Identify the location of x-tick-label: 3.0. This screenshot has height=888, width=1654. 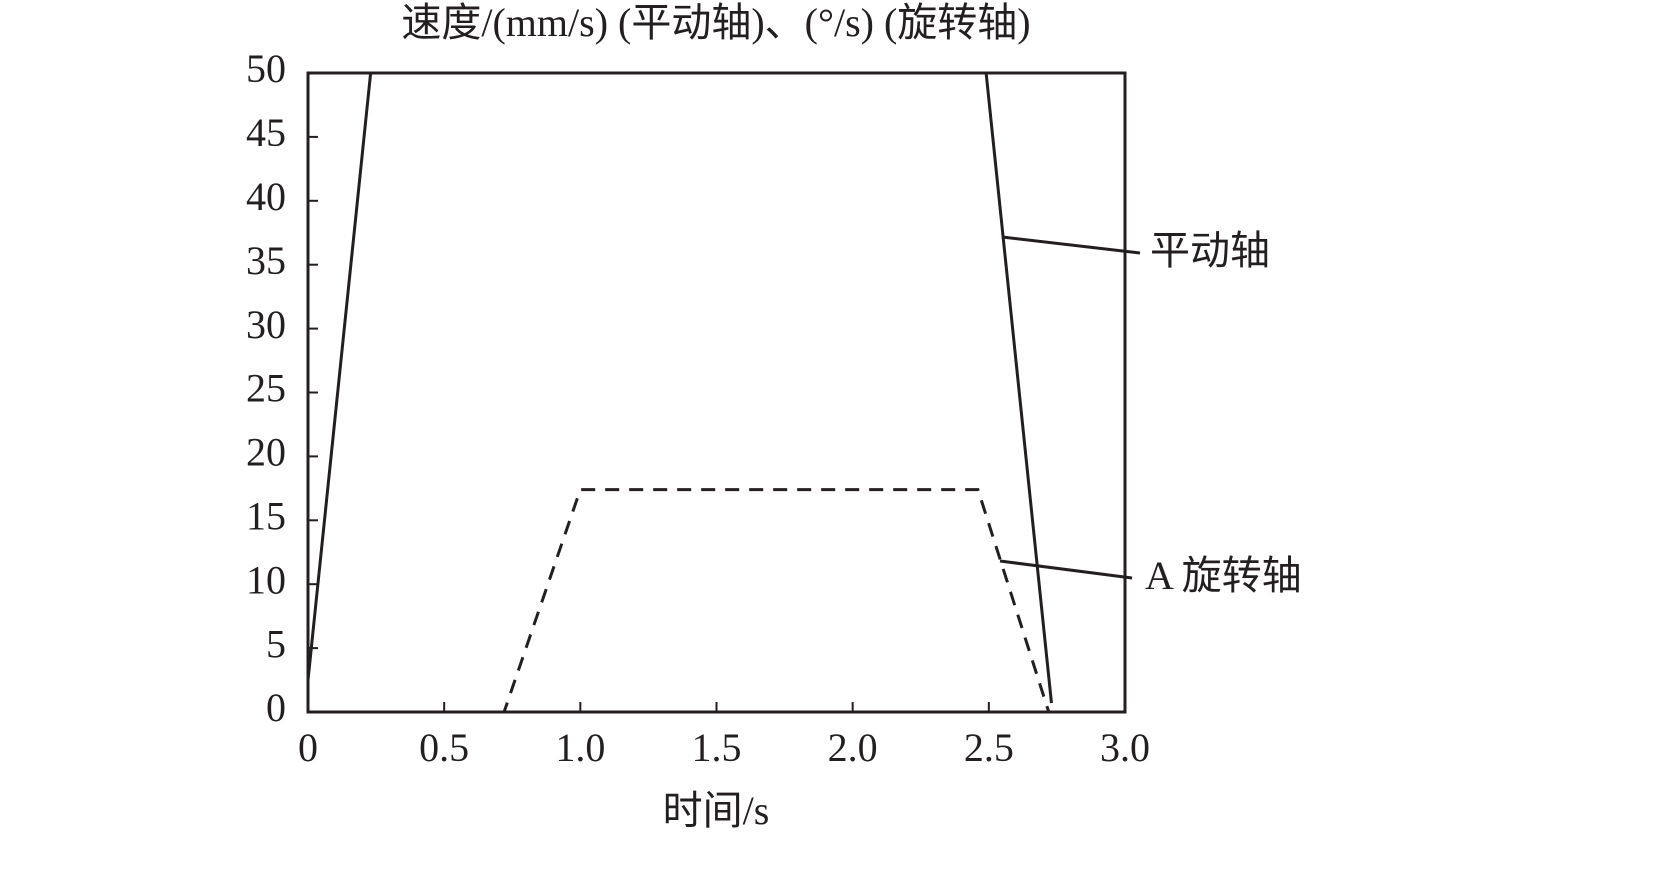
(1125, 747).